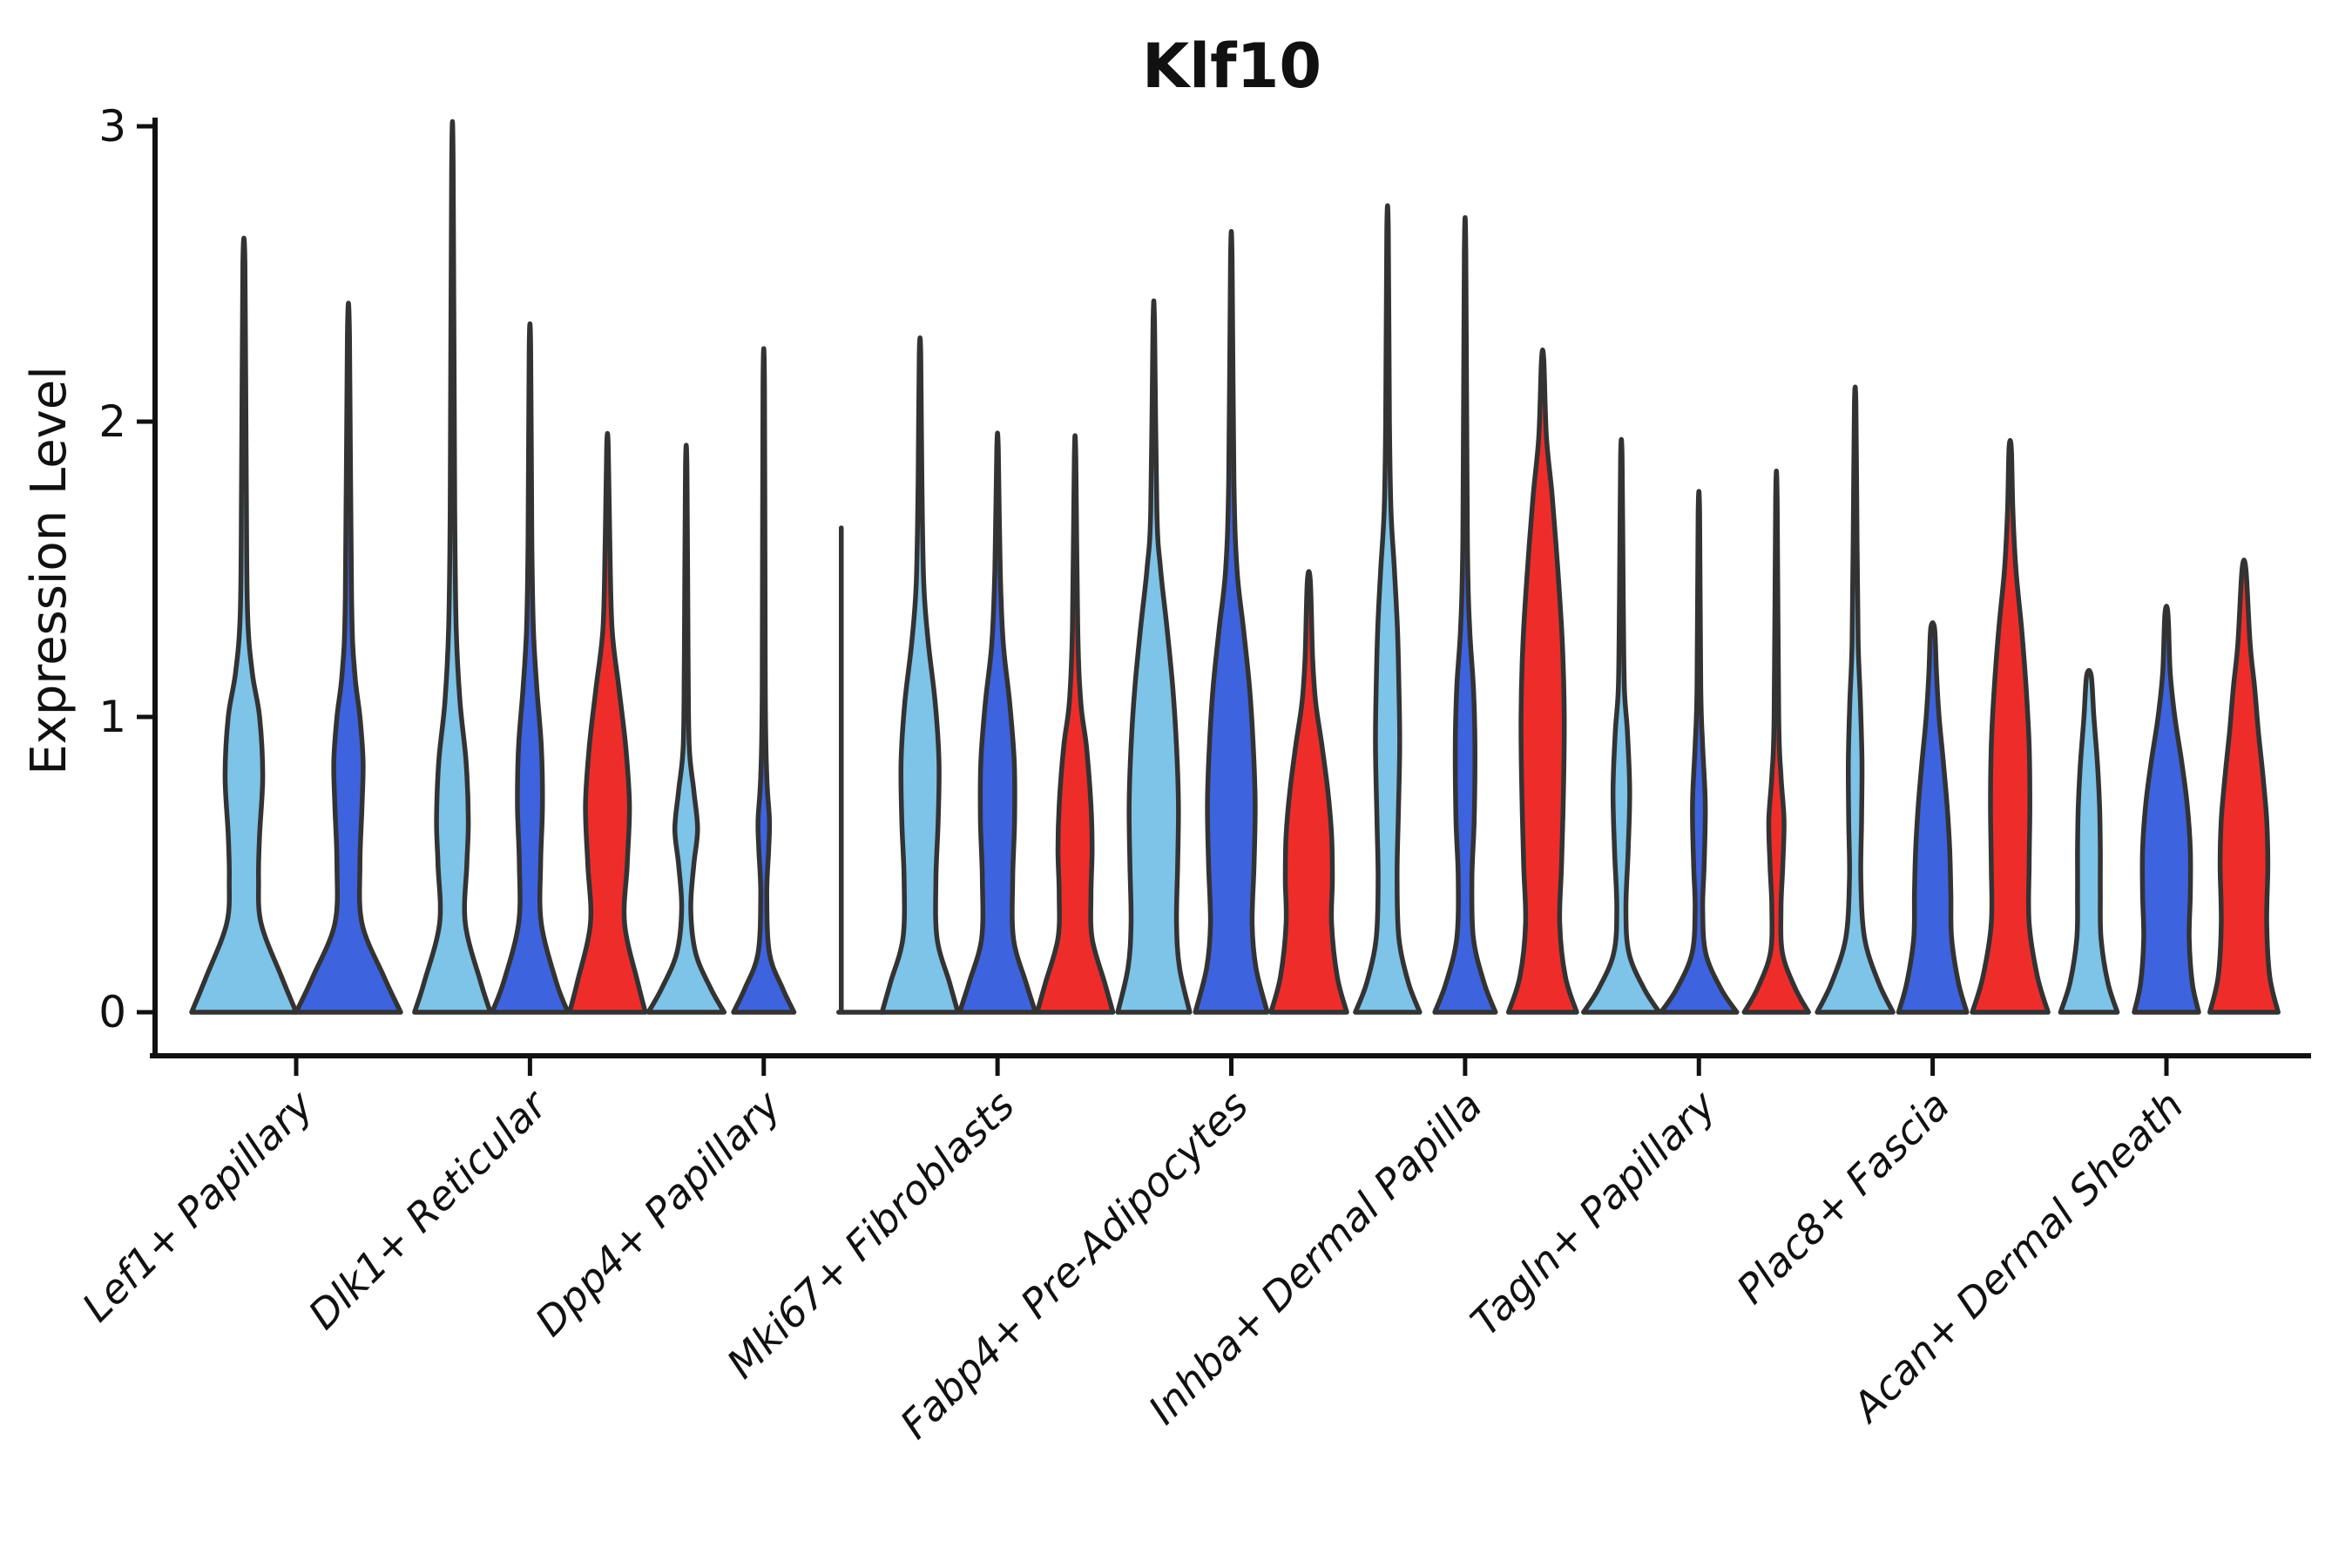  I want to click on violin-acan+-light_blue, so click(2089, 841).